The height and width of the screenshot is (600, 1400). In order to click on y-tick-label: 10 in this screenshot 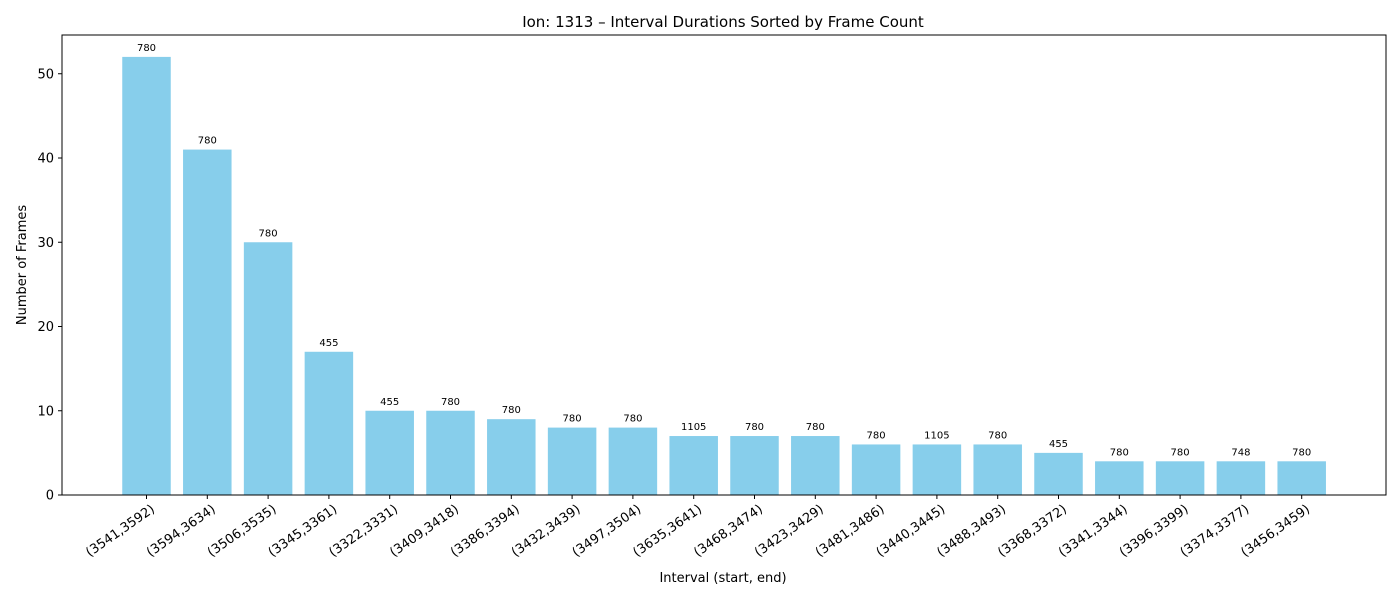, I will do `click(45, 411)`.